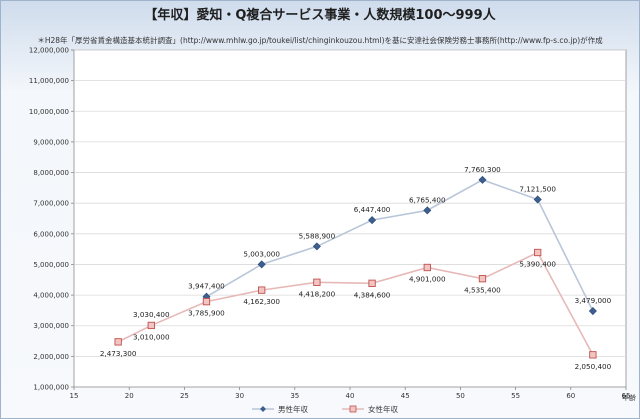  Describe the element at coordinates (51, 326) in the screenshot. I see `y-tick-label: 3,000,000` at that location.